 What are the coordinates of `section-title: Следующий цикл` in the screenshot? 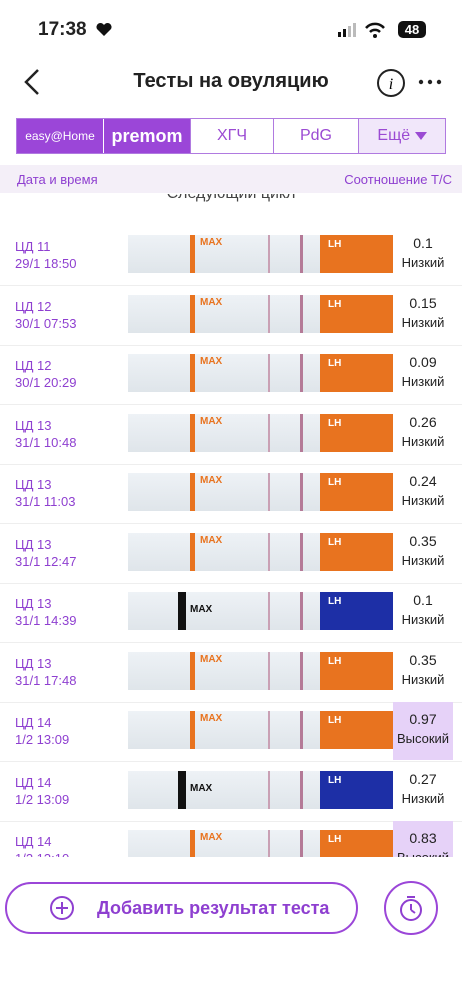 It's located at (231, 193).